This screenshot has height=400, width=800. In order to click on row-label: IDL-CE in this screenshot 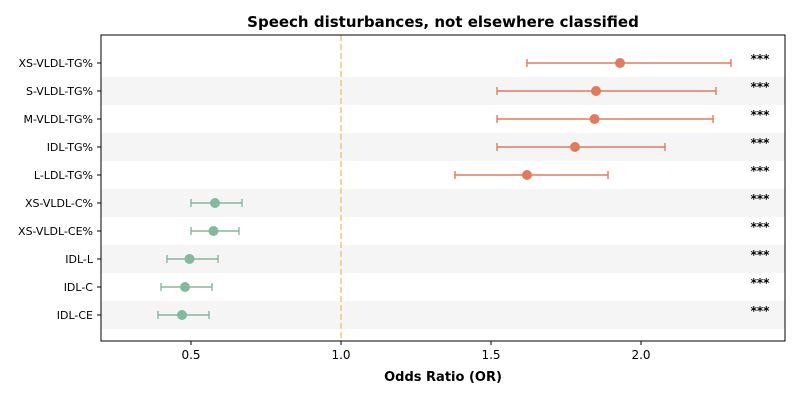, I will do `click(75, 315)`.